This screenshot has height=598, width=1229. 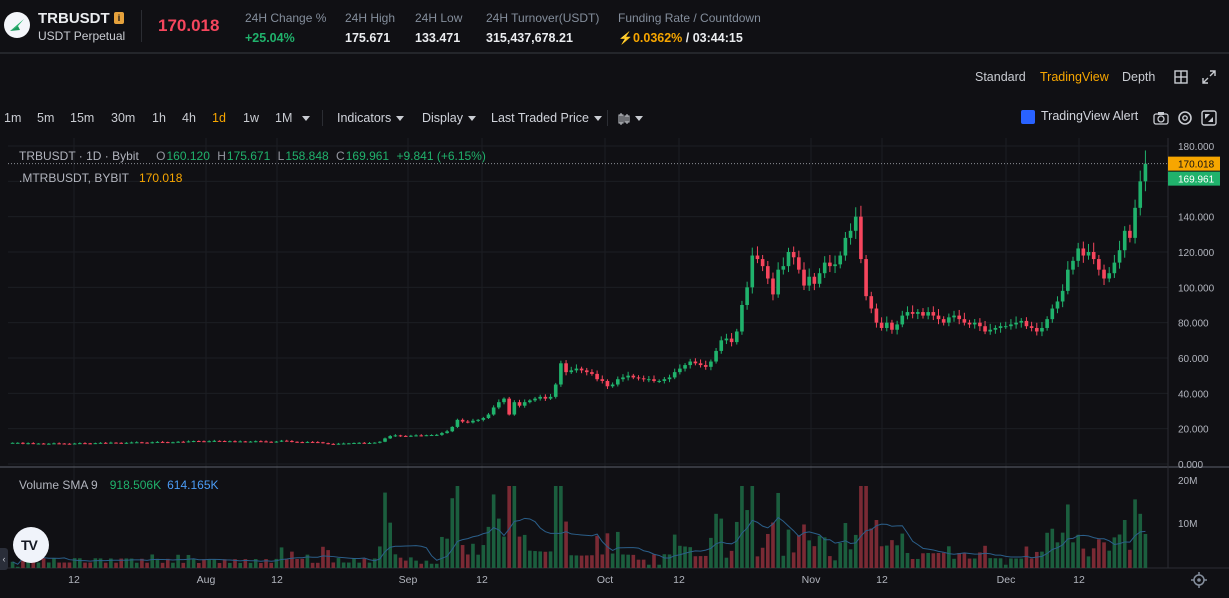 What do you see at coordinates (159, 118) in the screenshot?
I see `timeframe-1h: 1h` at bounding box center [159, 118].